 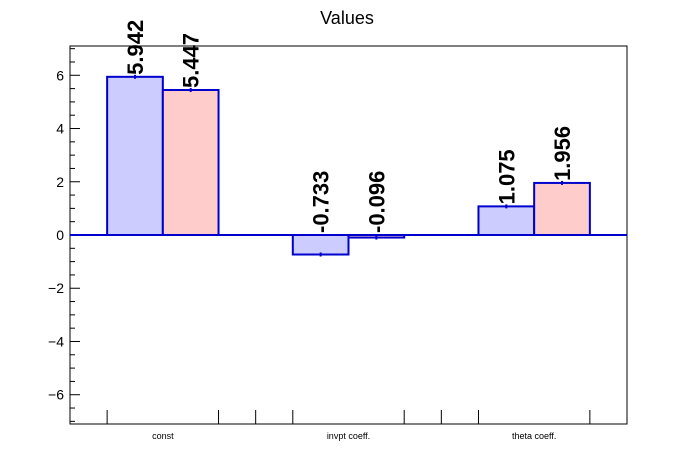 I want to click on x-category-label: const, so click(x=163, y=436).